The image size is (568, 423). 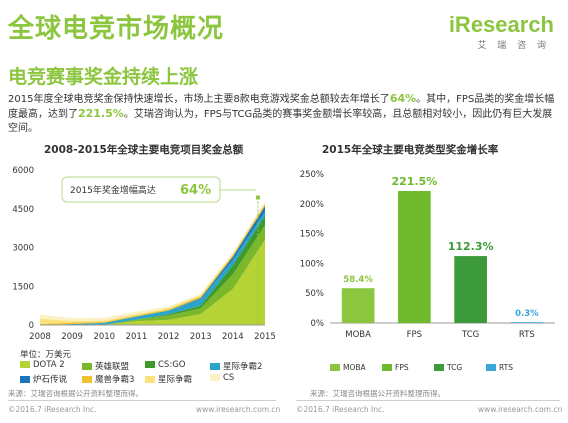 I want to click on area-legend-item: 魔兽争霸3, so click(x=108, y=379).